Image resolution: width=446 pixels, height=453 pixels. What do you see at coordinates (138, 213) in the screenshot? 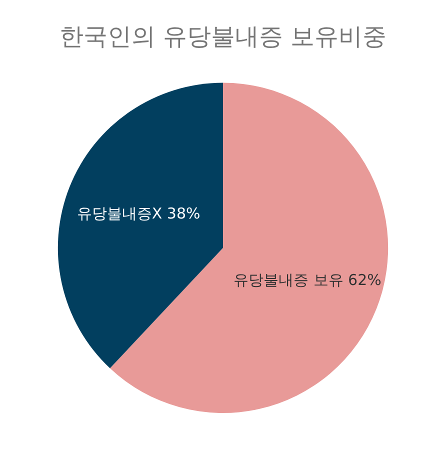
I see `slice-label: 유당불내증X 38%` at bounding box center [138, 213].